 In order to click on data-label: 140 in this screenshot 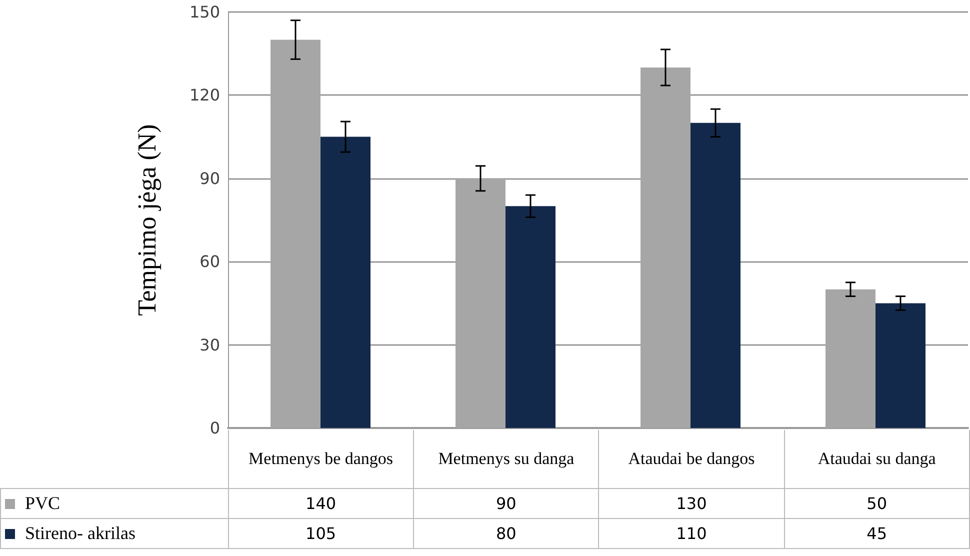, I will do `click(321, 503)`.